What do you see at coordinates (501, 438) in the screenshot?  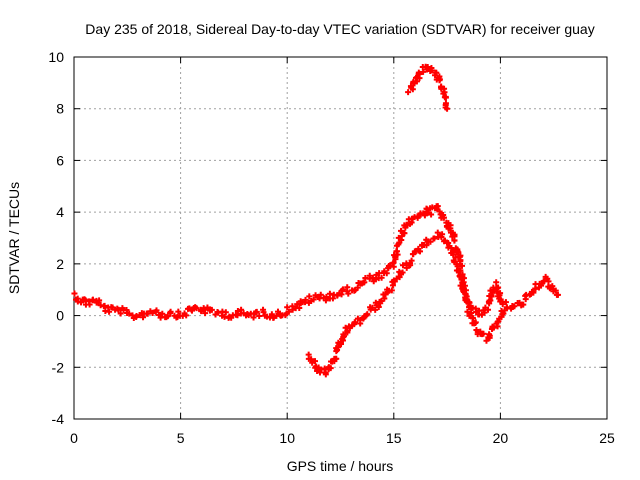 I see `x-tick-label: 20` at bounding box center [501, 438].